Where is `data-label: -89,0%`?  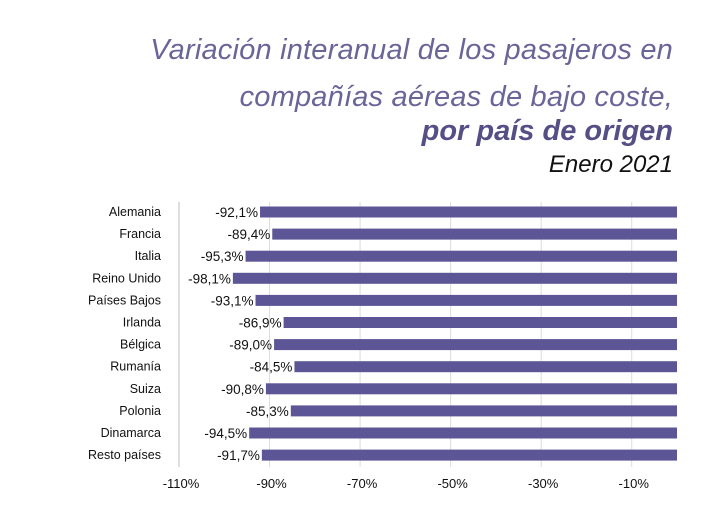
data-label: -89,0% is located at coordinates (250, 345).